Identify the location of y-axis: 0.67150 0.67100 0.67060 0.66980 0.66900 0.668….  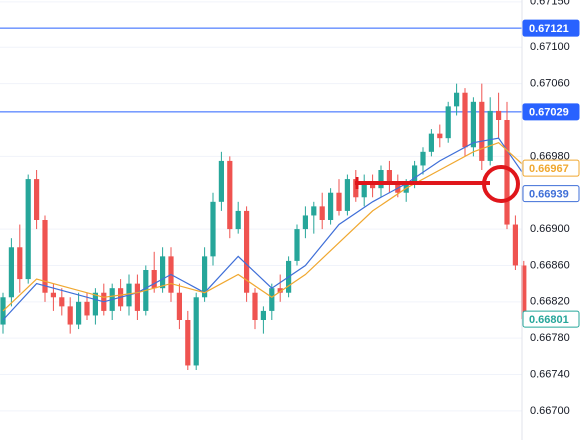
(550, 220).